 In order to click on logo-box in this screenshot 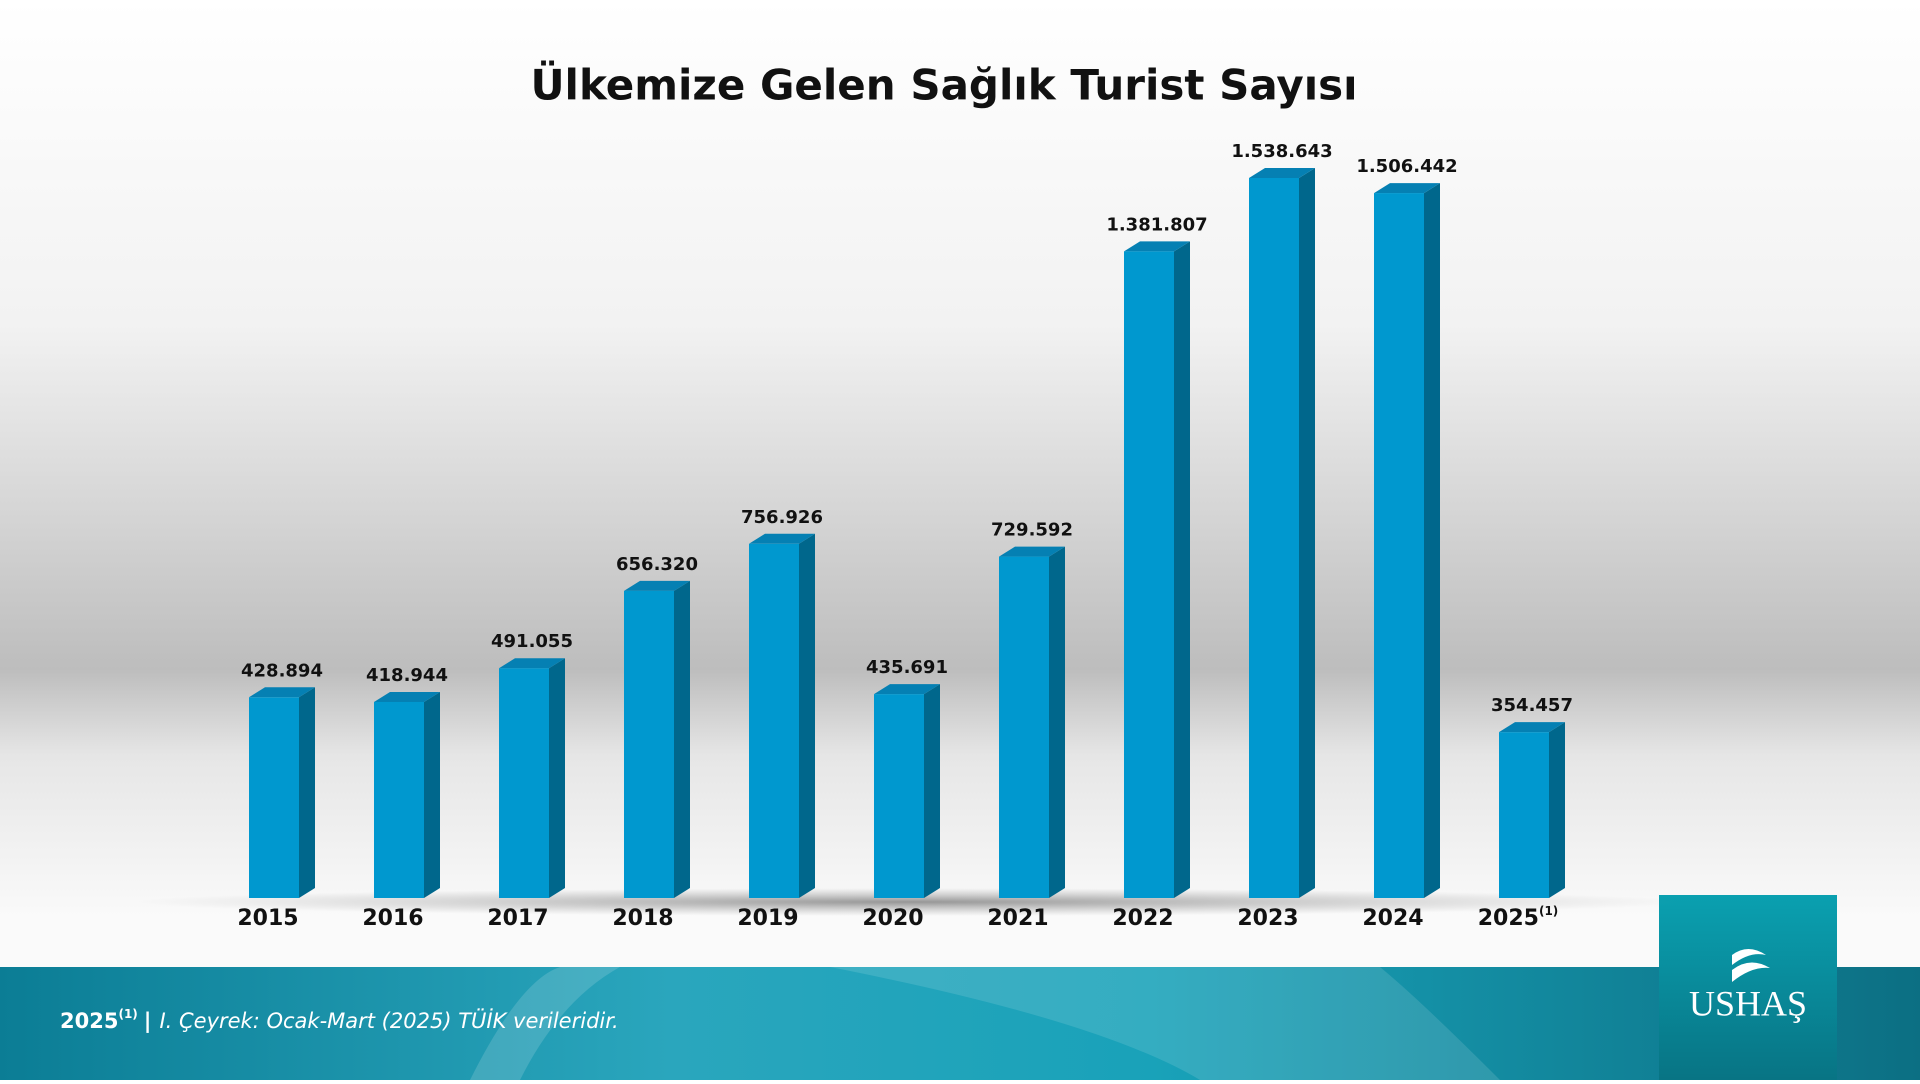, I will do `click(1748, 987)`.